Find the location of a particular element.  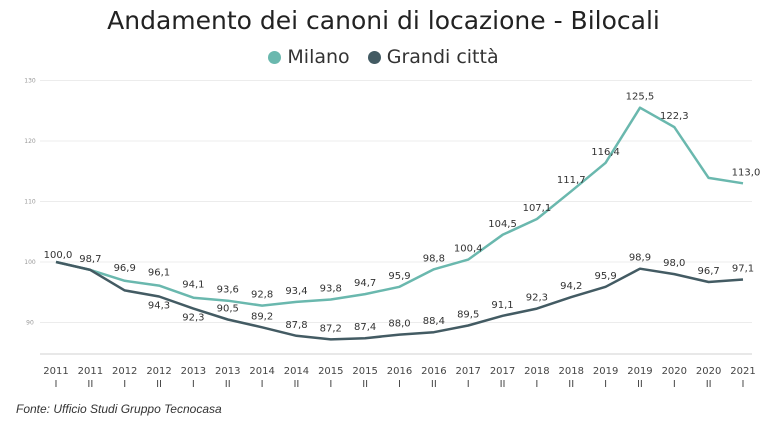

data-label-s0-14: 107,1 is located at coordinates (537, 208).